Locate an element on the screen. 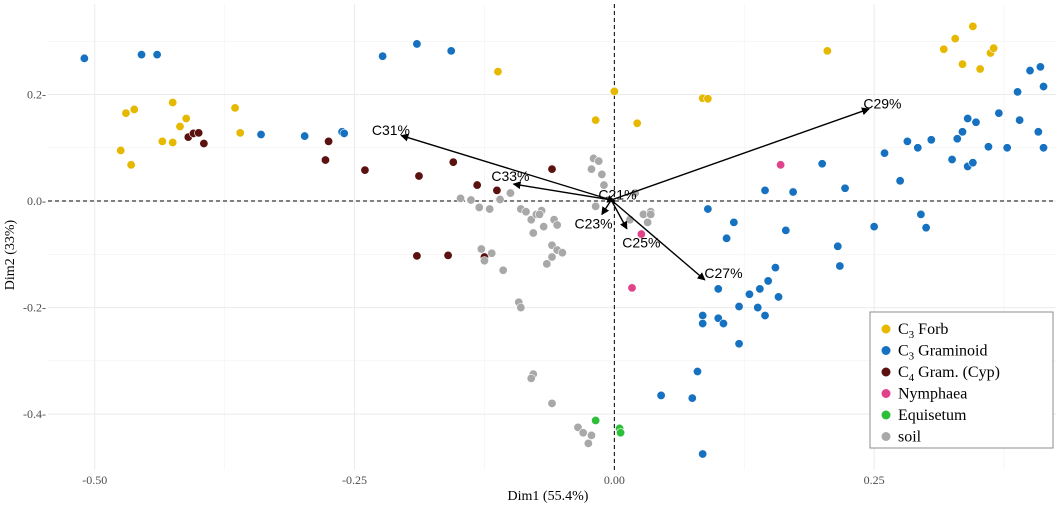 This screenshot has height=507, width=1059. legend-item: Equisetum is located at coordinates (924, 415).